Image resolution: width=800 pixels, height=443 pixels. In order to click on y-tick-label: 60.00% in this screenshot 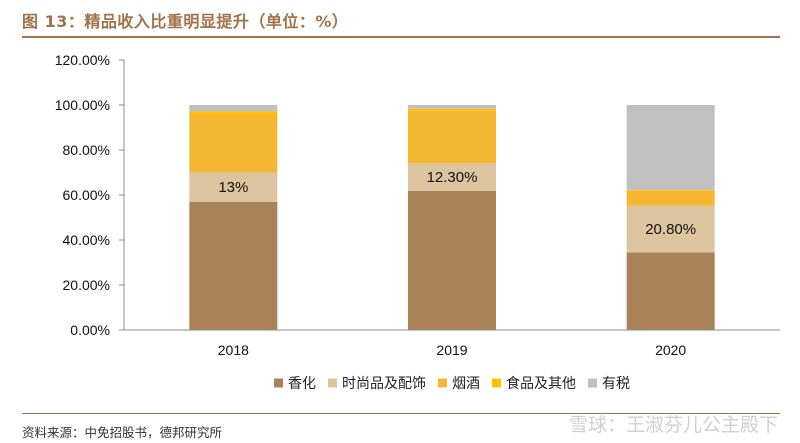, I will do `click(86, 195)`.